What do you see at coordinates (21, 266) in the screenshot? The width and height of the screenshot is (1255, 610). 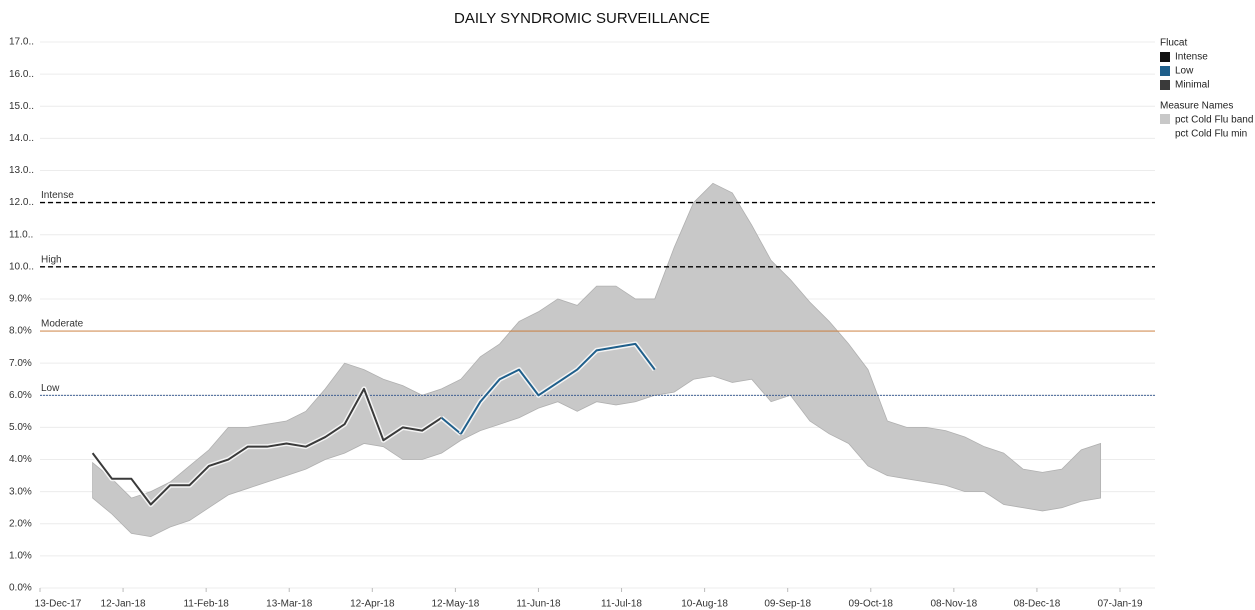 I see `y-tick-label: 10.0..` at bounding box center [21, 266].